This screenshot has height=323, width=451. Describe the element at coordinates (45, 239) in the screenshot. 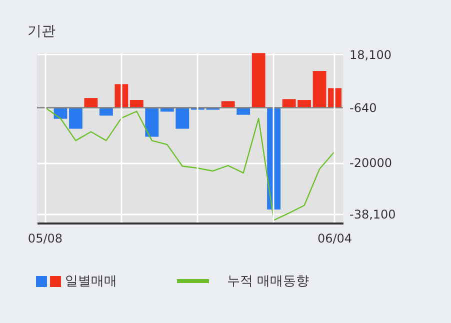

I see `x-tick-label: 05/08` at that location.